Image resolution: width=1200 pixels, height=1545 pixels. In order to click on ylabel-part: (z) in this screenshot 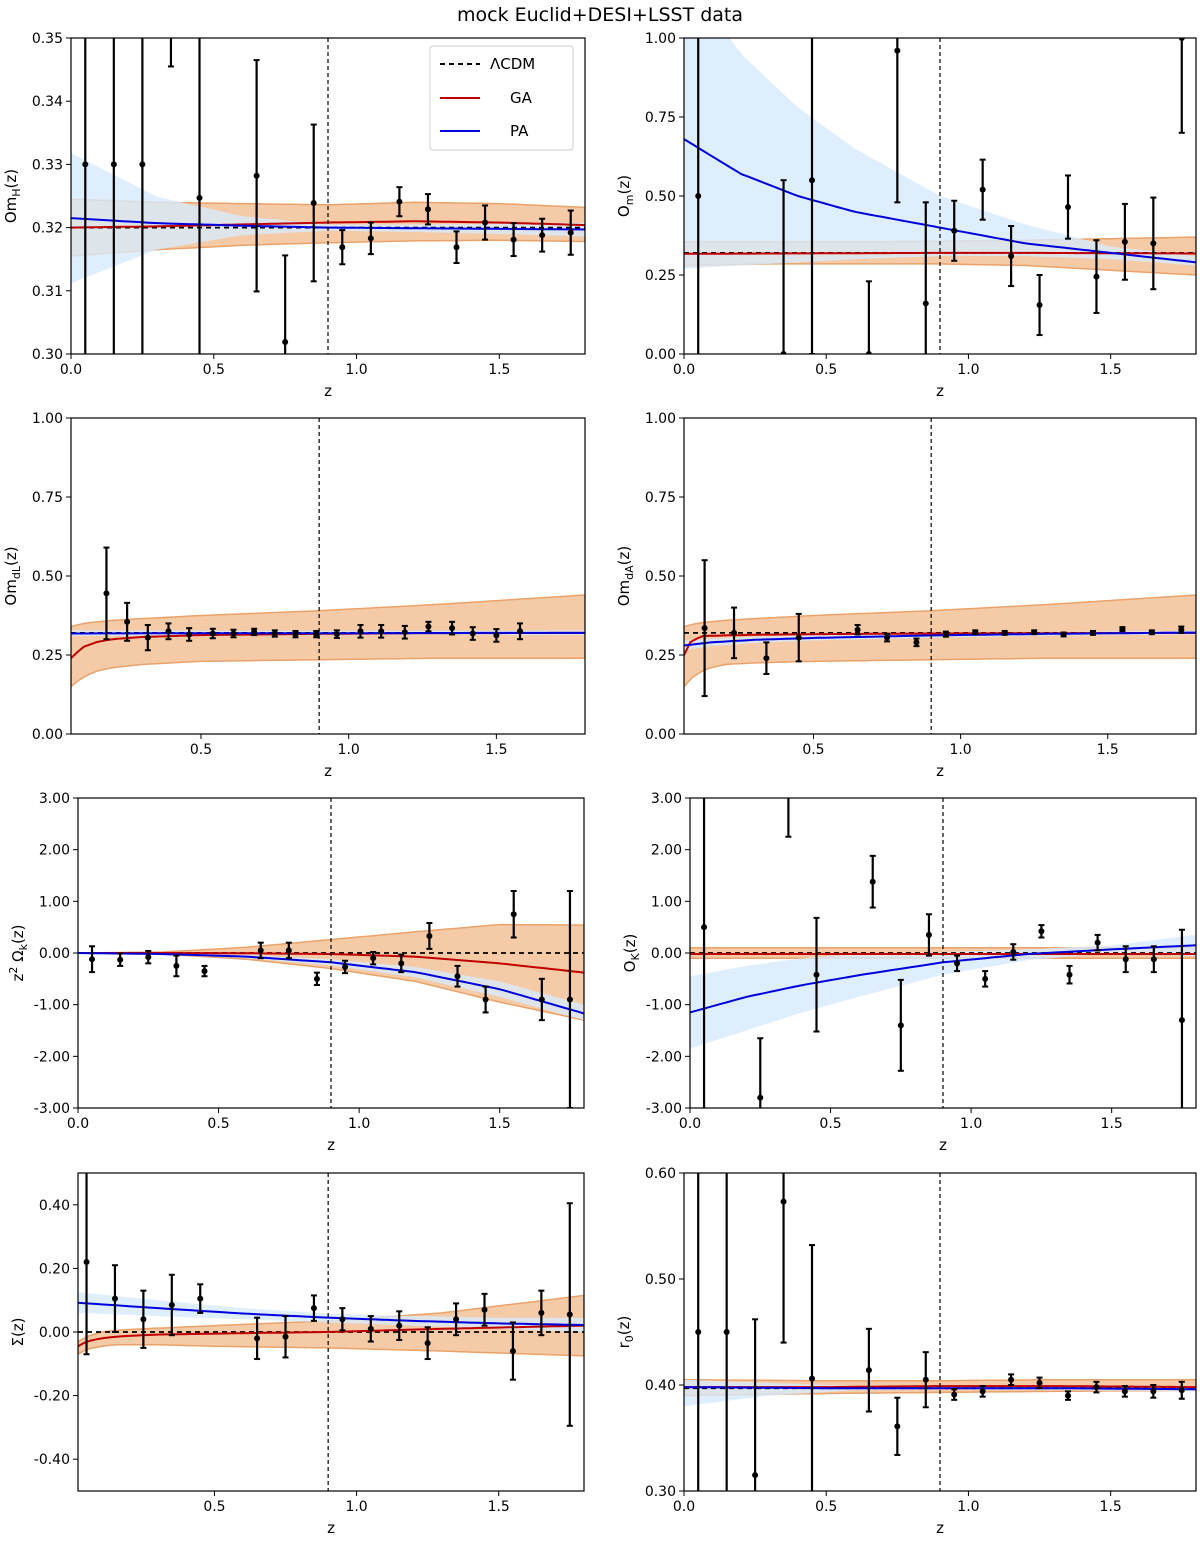, I will do `click(11, 179)`.